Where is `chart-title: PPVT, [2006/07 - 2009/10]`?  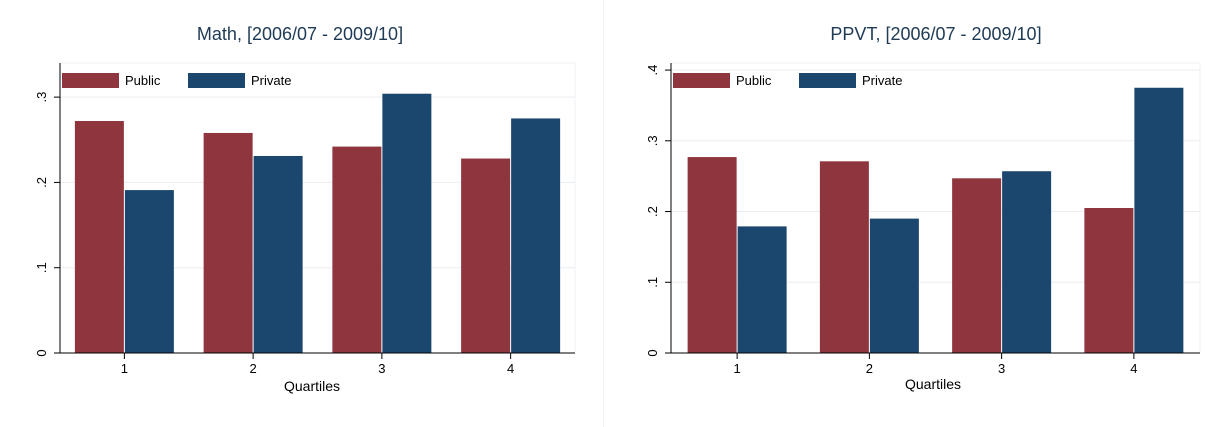
chart-title: PPVT, [2006/07 - 2009/10] is located at coordinates (935, 34).